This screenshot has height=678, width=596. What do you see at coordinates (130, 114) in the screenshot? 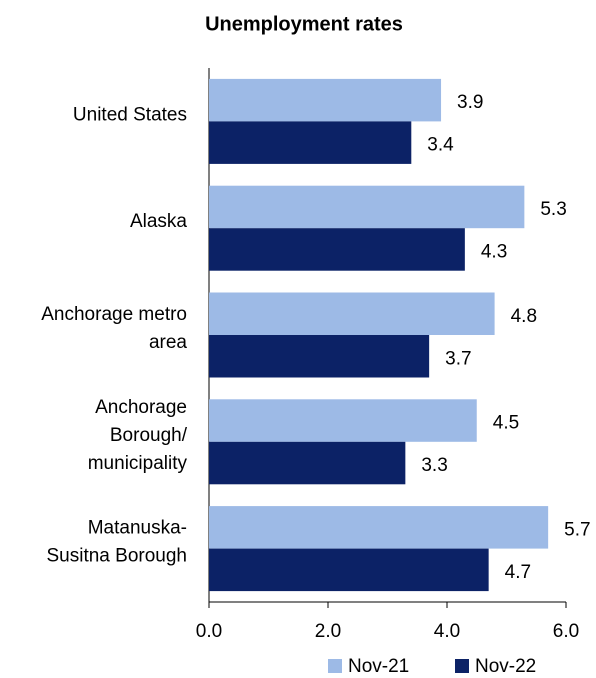
I see `y-tick-label: United States` at bounding box center [130, 114].